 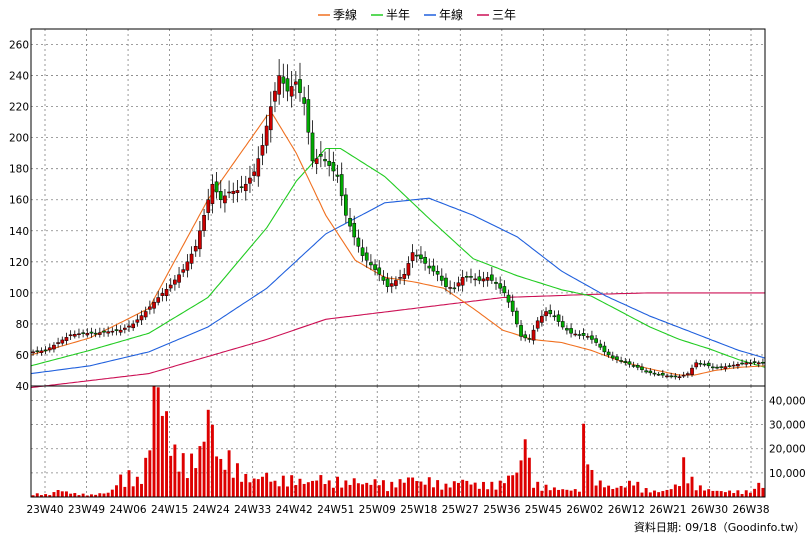 I want to click on price-tick-label: 100, so click(x=19, y=294).